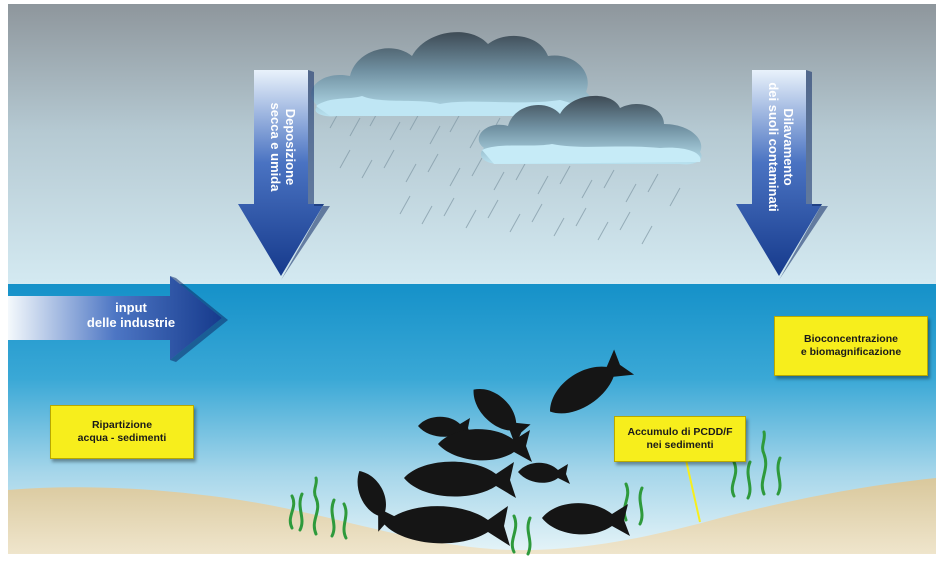 The height and width of the screenshot is (577, 940). I want to click on fish-school, so click(496, 447).